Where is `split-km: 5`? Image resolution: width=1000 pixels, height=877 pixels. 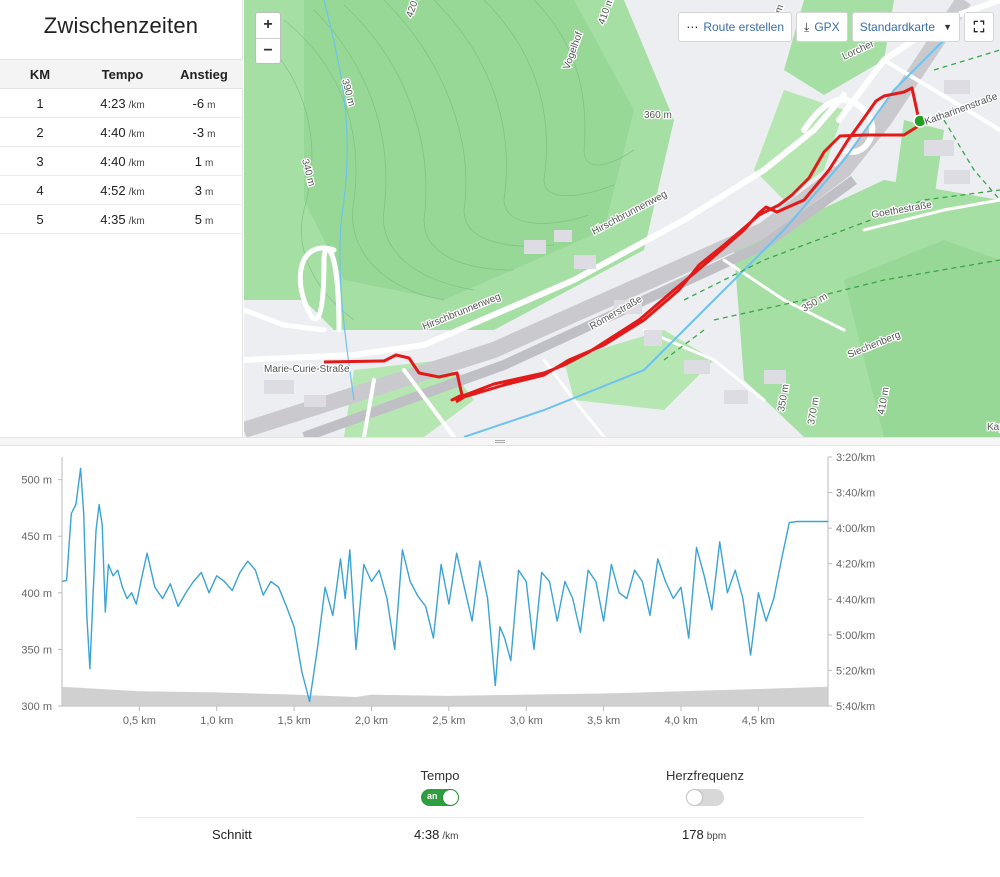 split-km: 5 is located at coordinates (40, 219).